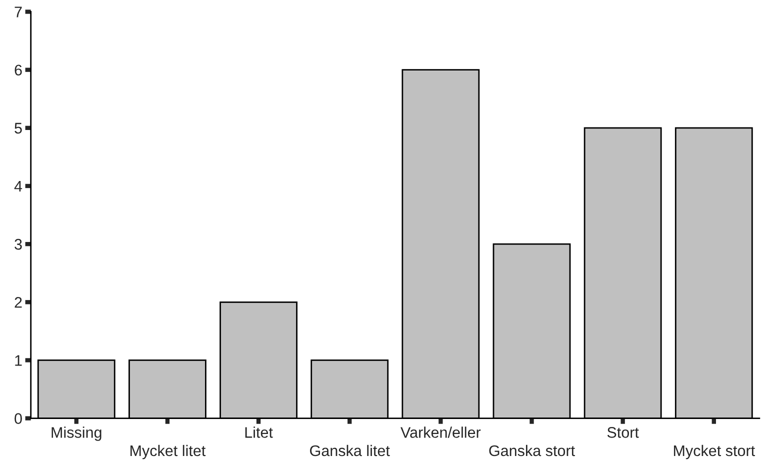 This screenshot has width=771, height=470. Describe the element at coordinates (18, 12) in the screenshot. I see `y-tick-label: 7` at that location.